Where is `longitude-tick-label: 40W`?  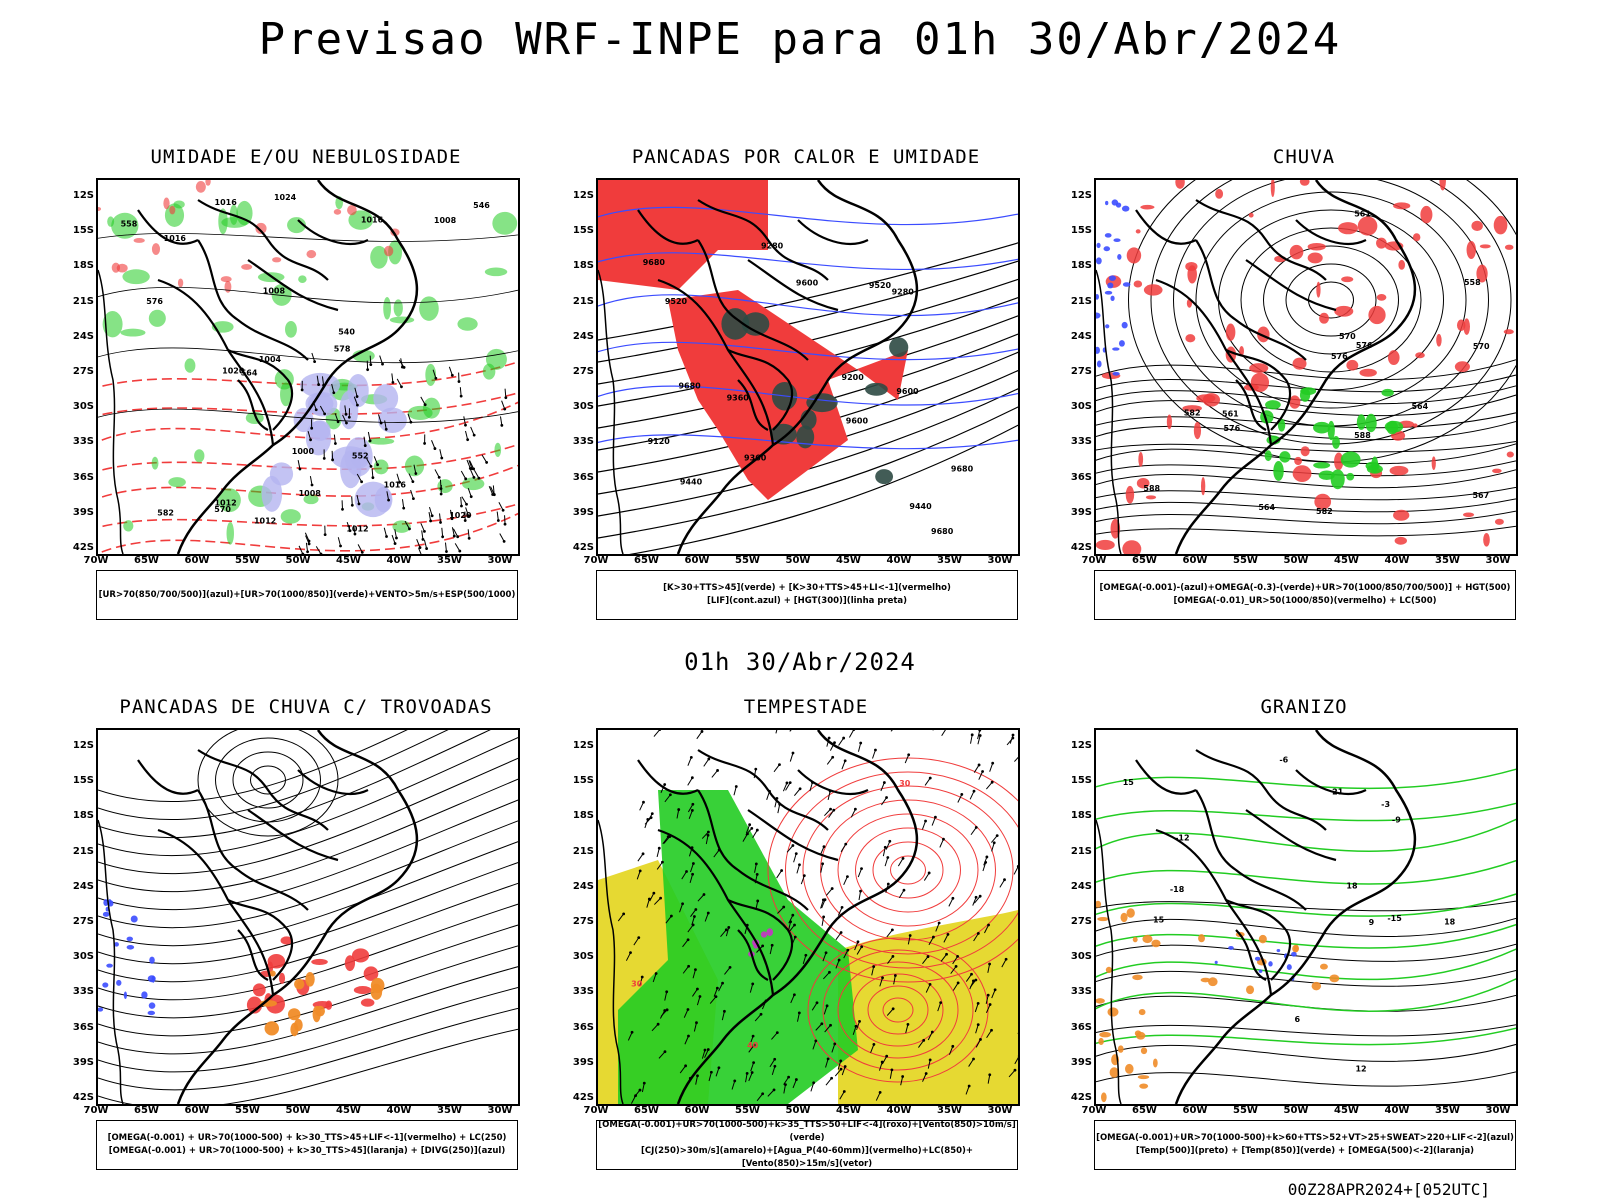
longitude-tick-label: 40W is located at coordinates (1397, 1110).